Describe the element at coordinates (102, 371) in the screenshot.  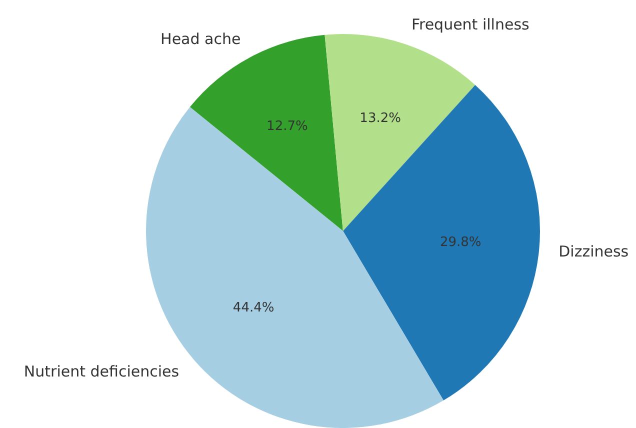
I see `slice-label: Nutrient deficiencies` at that location.